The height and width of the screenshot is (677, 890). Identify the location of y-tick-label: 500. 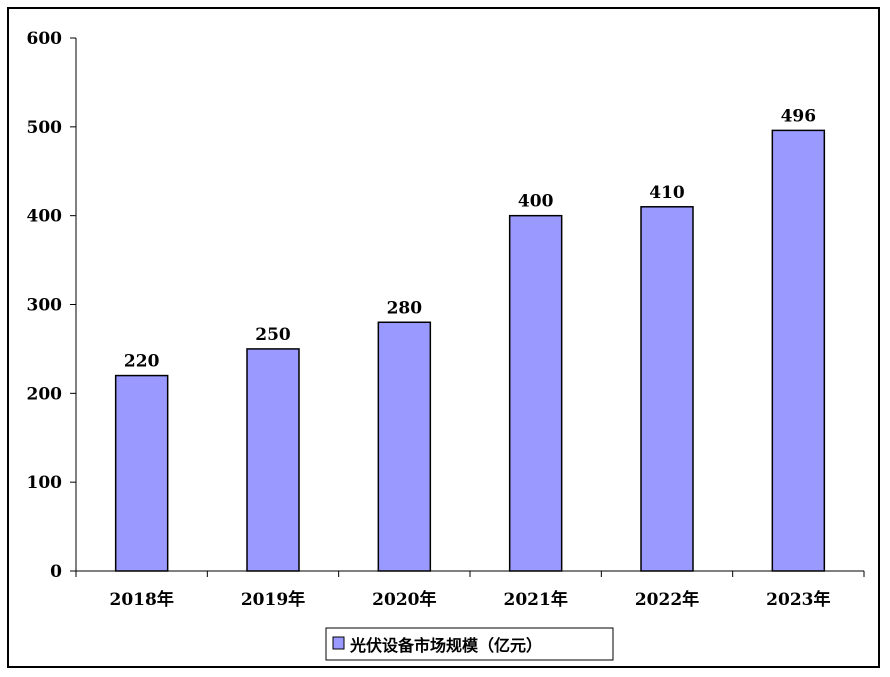
(45, 128).